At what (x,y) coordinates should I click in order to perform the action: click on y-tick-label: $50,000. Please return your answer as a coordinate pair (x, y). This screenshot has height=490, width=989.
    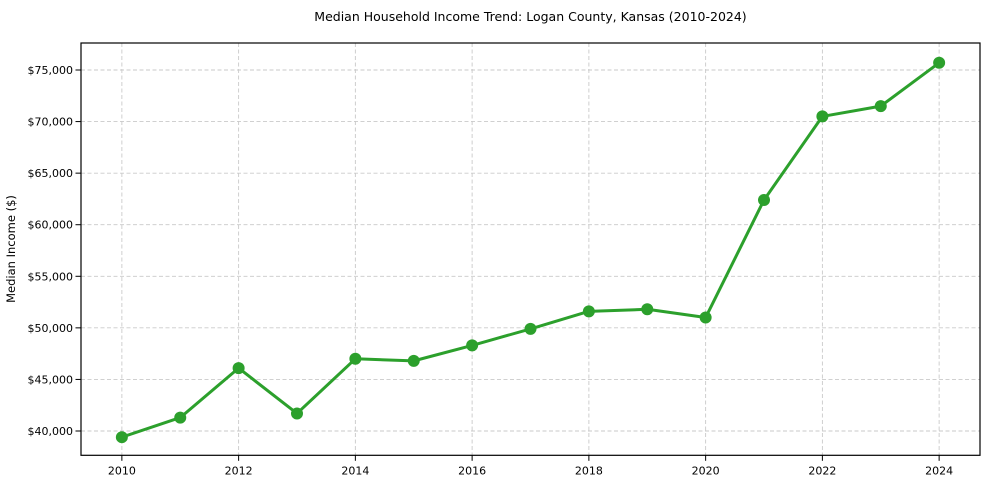
    Looking at the image, I should click on (51, 328).